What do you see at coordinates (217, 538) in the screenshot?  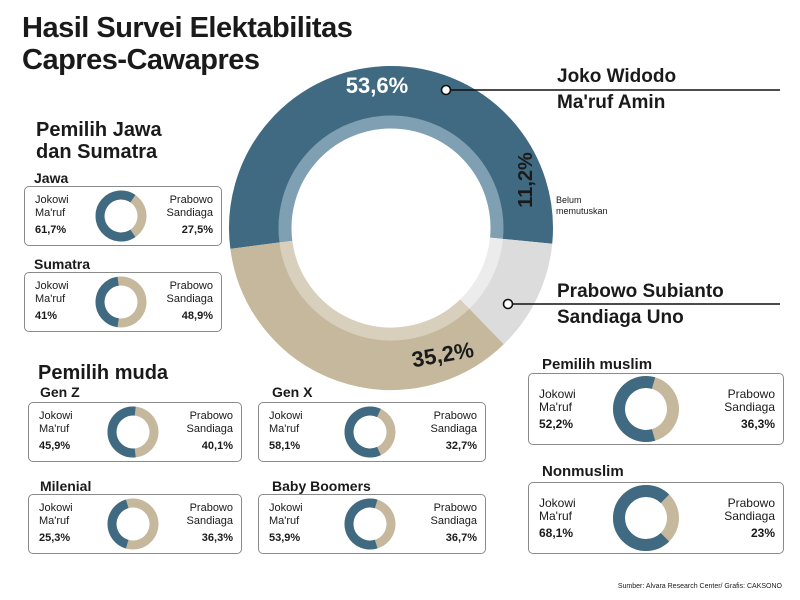 I see `right-percentage: 36,3%` at bounding box center [217, 538].